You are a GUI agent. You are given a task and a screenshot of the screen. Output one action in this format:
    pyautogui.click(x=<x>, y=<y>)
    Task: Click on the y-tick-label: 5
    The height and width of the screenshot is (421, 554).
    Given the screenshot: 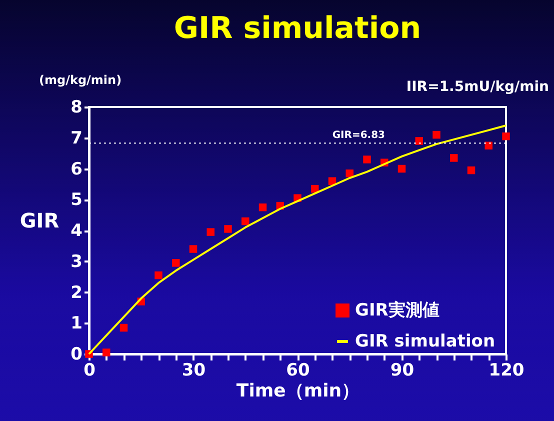 What is the action you would take?
    pyautogui.click(x=76, y=200)
    